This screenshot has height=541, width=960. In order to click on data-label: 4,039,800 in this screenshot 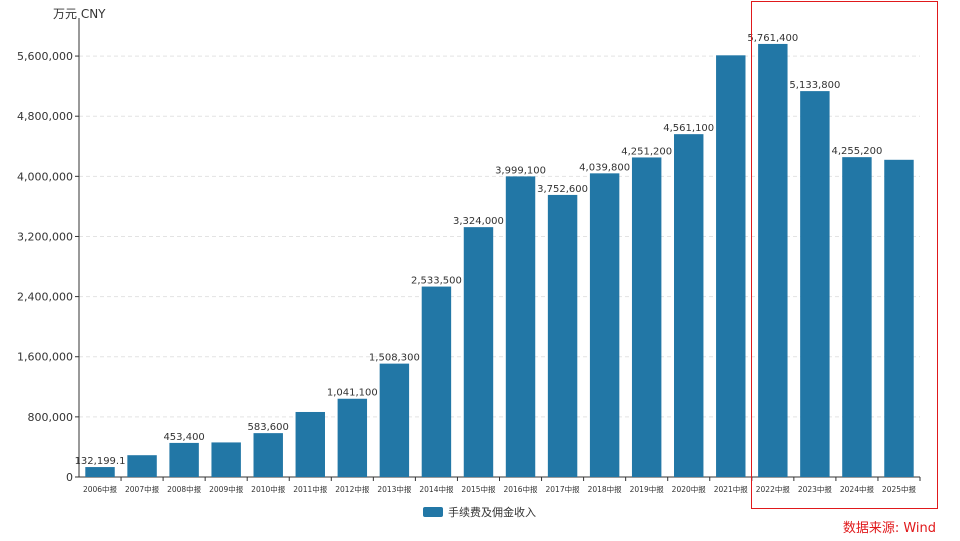, I will do `click(604, 167)`.